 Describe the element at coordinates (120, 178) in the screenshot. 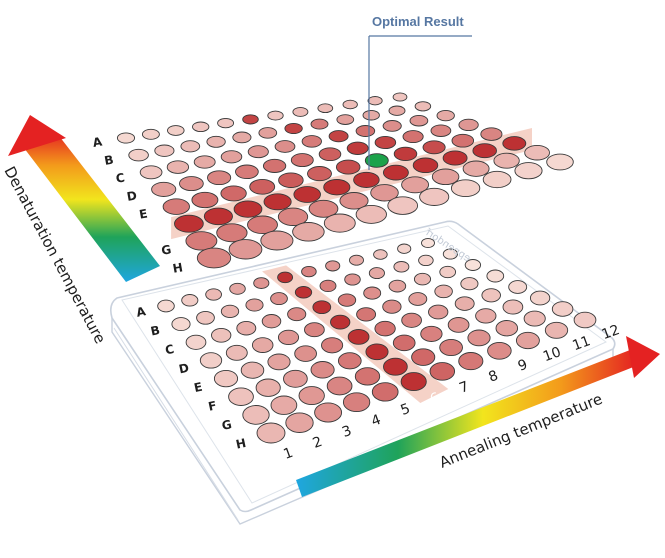

I see `top-row-label-C: C` at that location.